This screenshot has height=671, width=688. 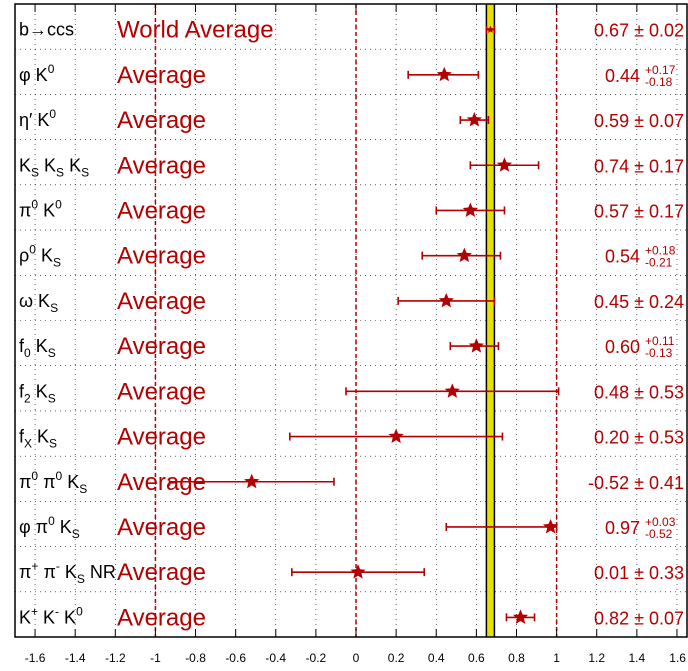 I want to click on process-label: π0​ π0​ KS​, so click(x=53, y=482).